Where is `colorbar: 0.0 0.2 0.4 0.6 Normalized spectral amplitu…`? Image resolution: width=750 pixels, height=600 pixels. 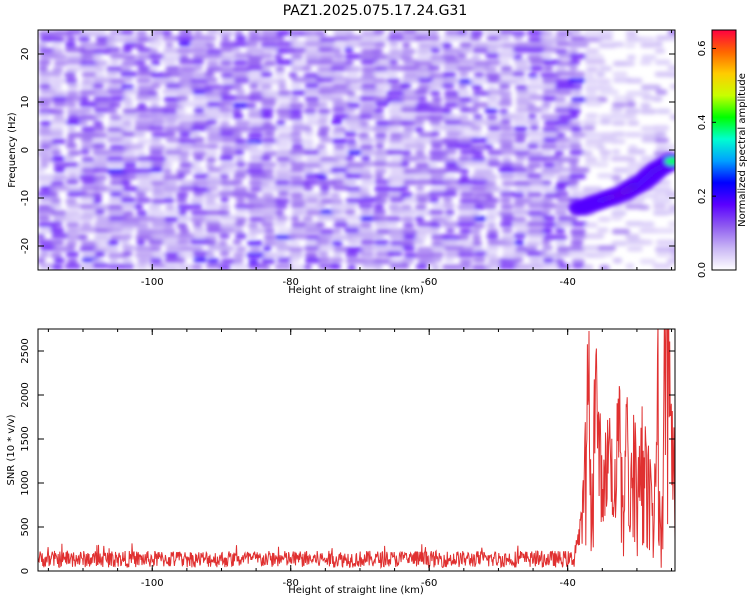 colorbar: 0.0 0.2 0.4 0.6 Normalized spectral amplitu… is located at coordinates (722, 153).